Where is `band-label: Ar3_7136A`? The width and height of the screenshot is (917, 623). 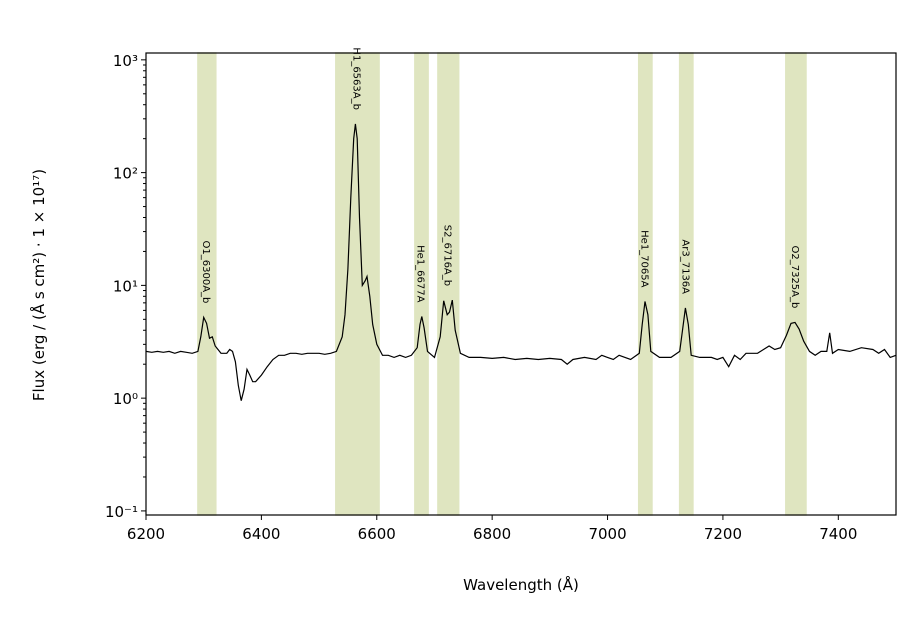
band-label: Ar3_7136A is located at coordinates (684, 266).